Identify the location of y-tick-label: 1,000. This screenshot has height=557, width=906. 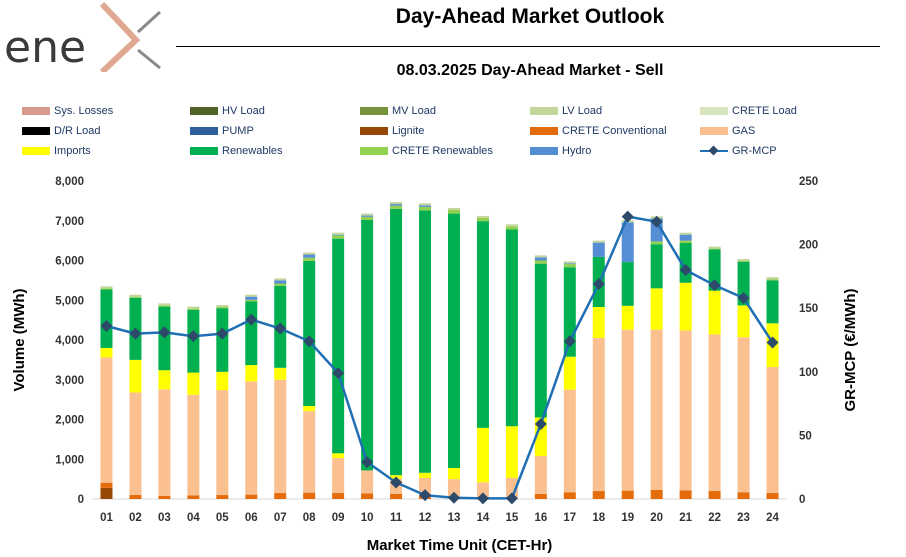
(69, 460).